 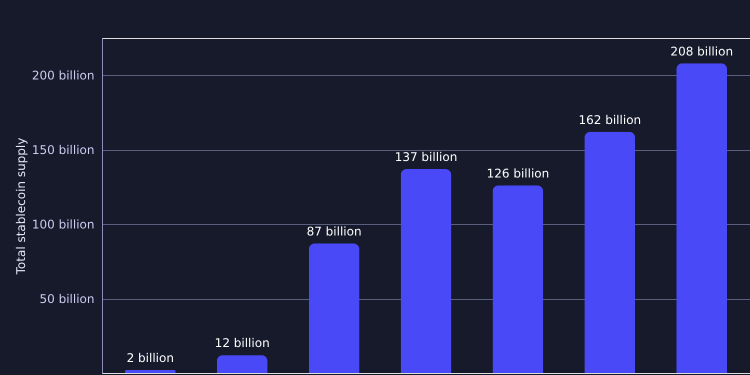 I want to click on data-label: 12 billion, so click(x=242, y=343).